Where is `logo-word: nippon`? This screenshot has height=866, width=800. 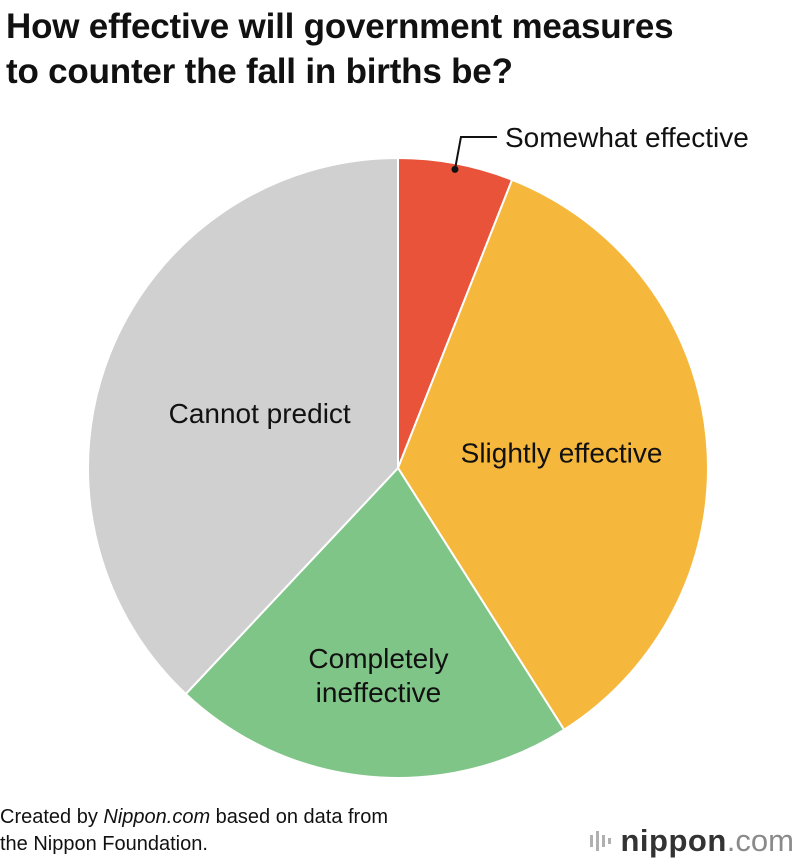
logo-word: nippon is located at coordinates (673, 840).